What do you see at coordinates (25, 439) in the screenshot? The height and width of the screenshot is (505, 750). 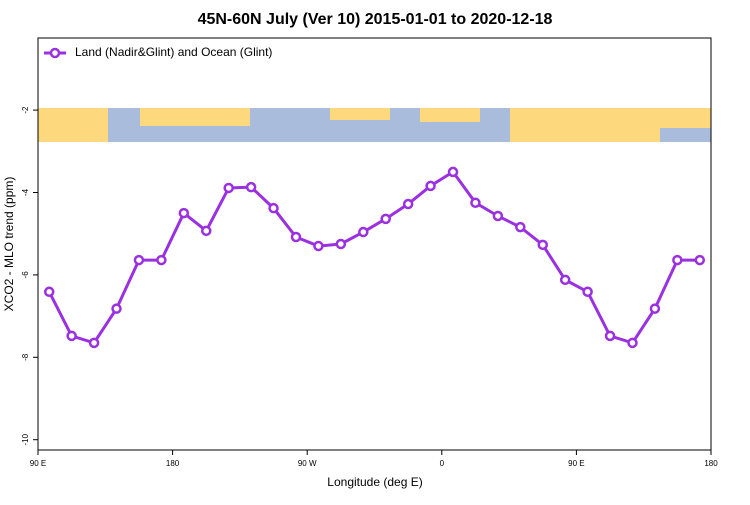 I see `y-tick-label: -10` at bounding box center [25, 439].